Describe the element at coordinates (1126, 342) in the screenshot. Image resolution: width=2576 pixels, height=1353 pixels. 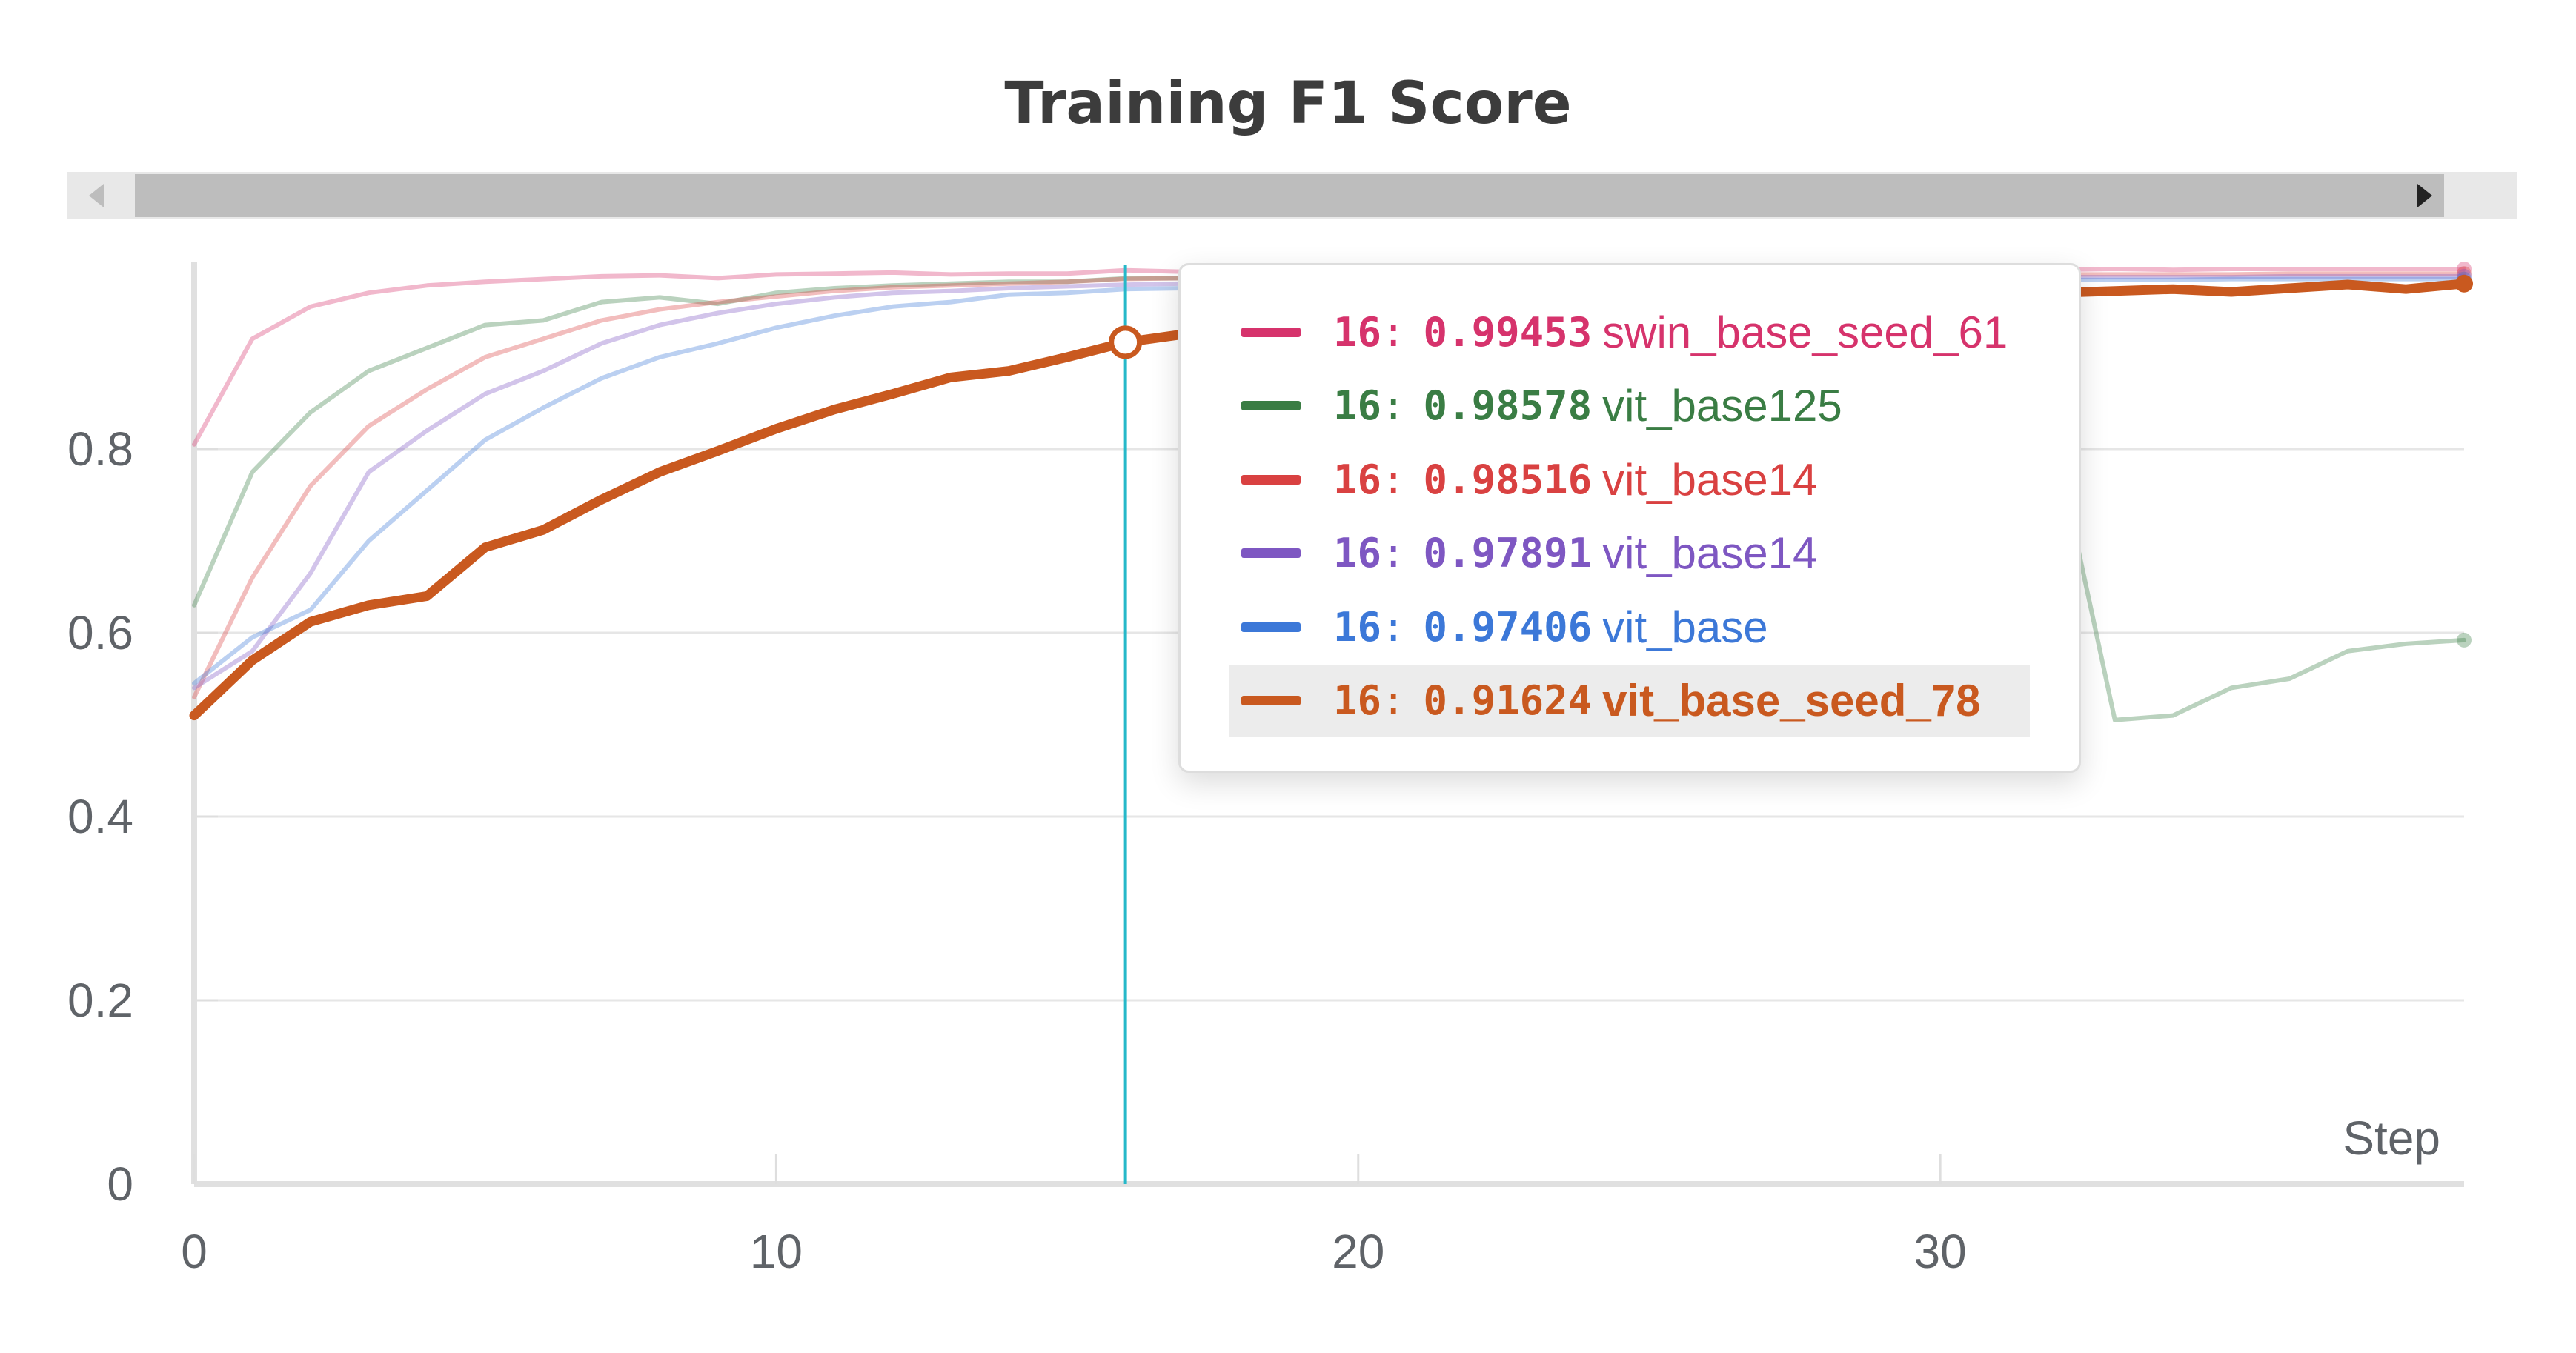
I see `hover-point-marker` at that location.